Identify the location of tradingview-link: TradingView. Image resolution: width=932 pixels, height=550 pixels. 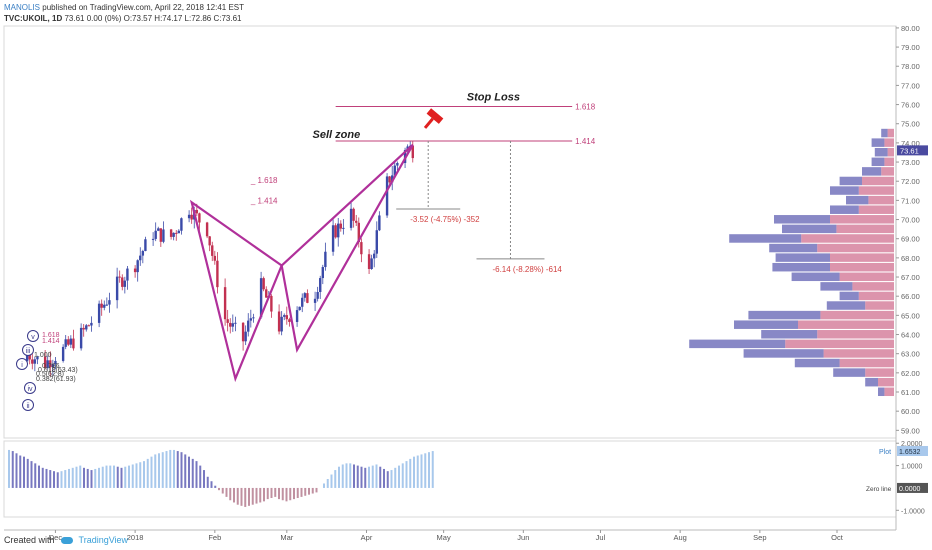
(103, 540).